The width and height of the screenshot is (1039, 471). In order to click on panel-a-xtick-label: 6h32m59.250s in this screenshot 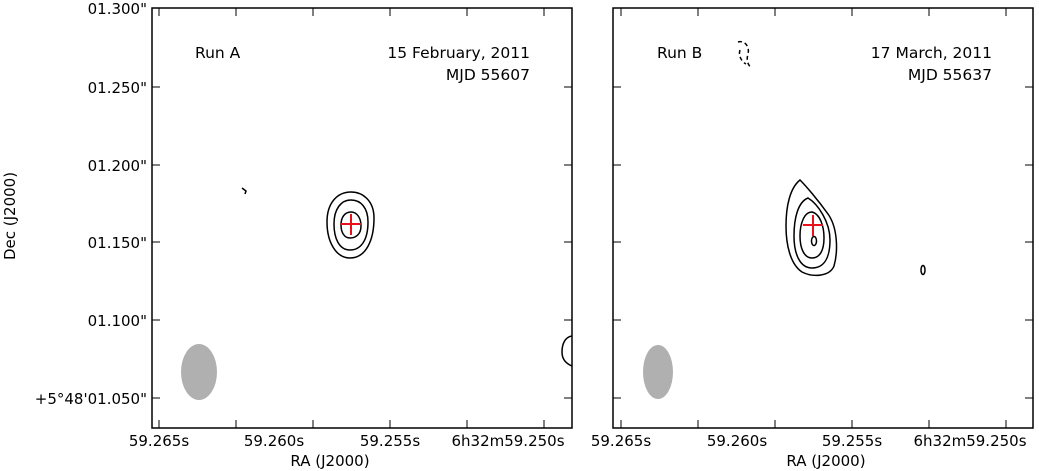, I will do `click(507, 441)`.